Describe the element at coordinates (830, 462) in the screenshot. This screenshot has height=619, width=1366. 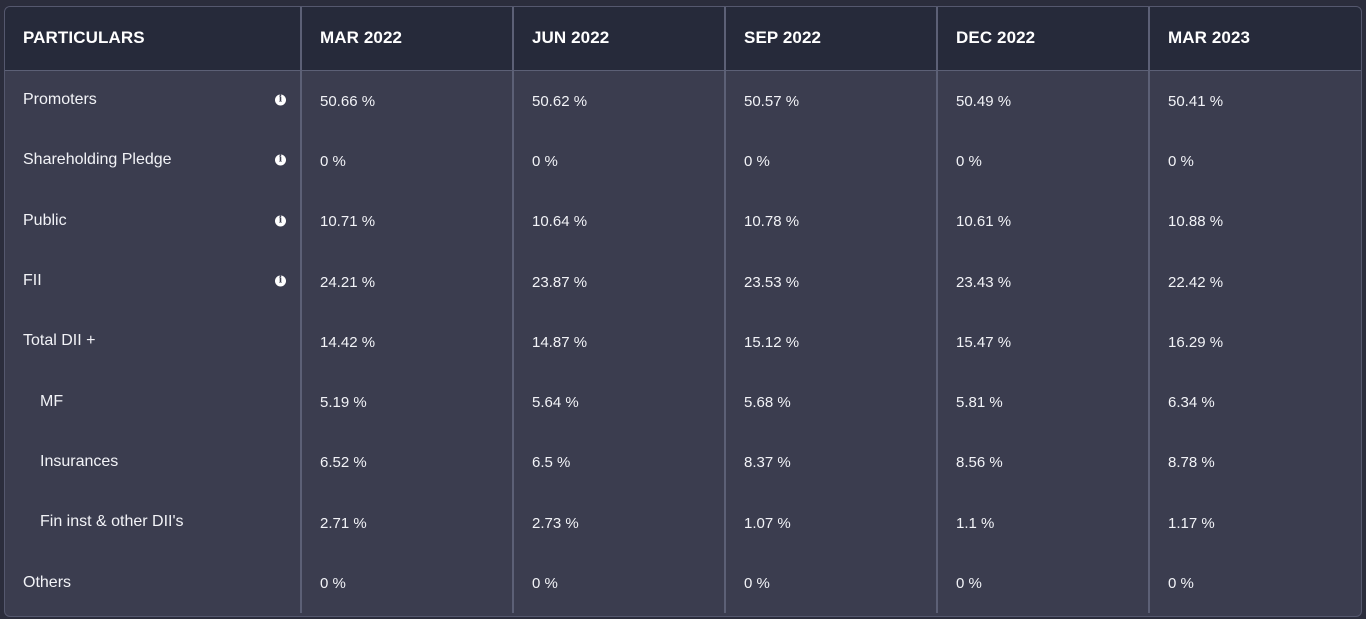
I see `value-cell: 8.37 %` at that location.